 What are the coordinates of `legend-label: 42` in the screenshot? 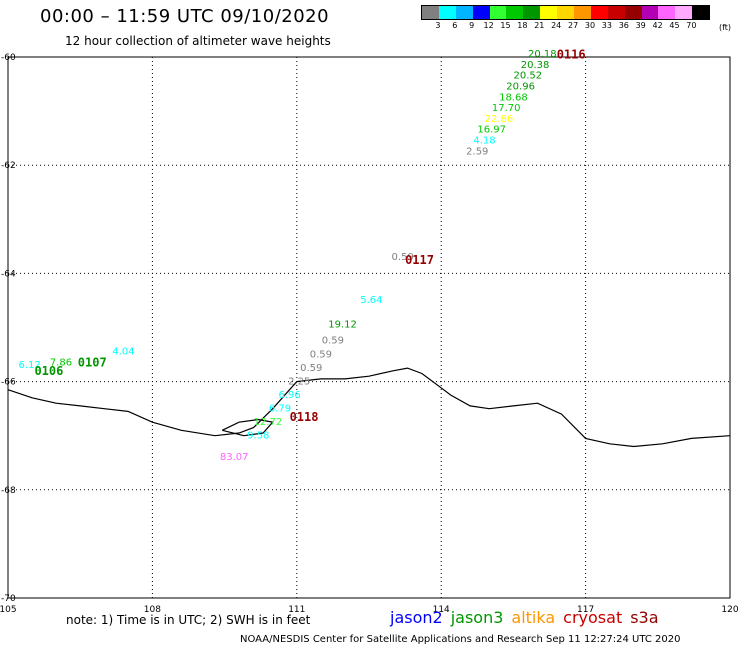 It's located at (657, 25).